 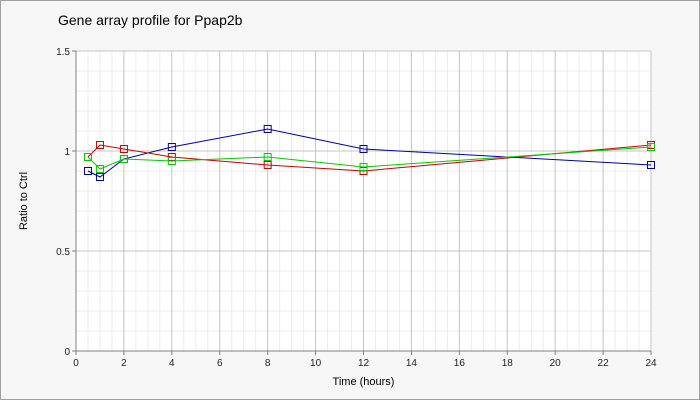 I want to click on x-tick-label: 6, so click(x=220, y=363).